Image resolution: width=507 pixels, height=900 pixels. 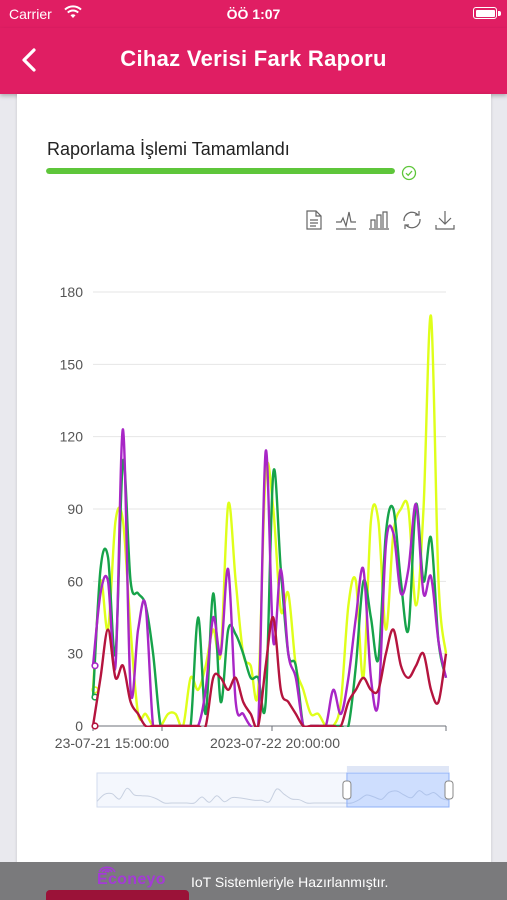 I want to click on progress-label: Raporlama İşlemi Tamamlandı, so click(x=168, y=149).